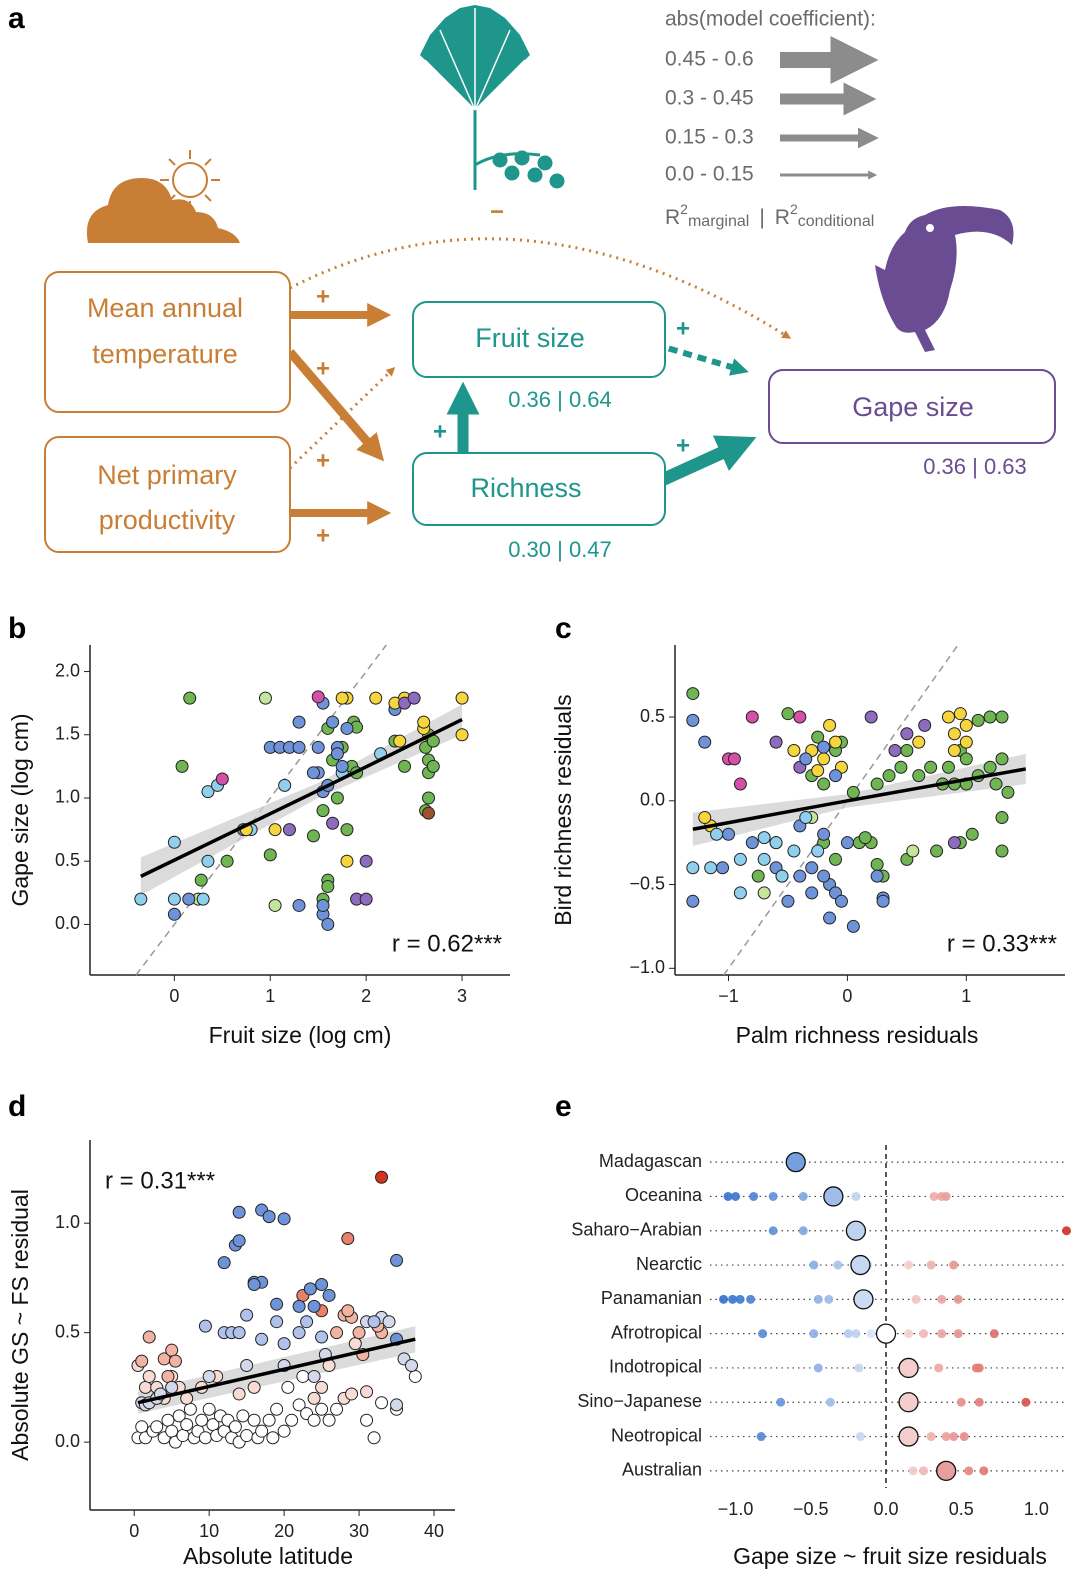  I want to click on palm-icon, so click(492, 97).